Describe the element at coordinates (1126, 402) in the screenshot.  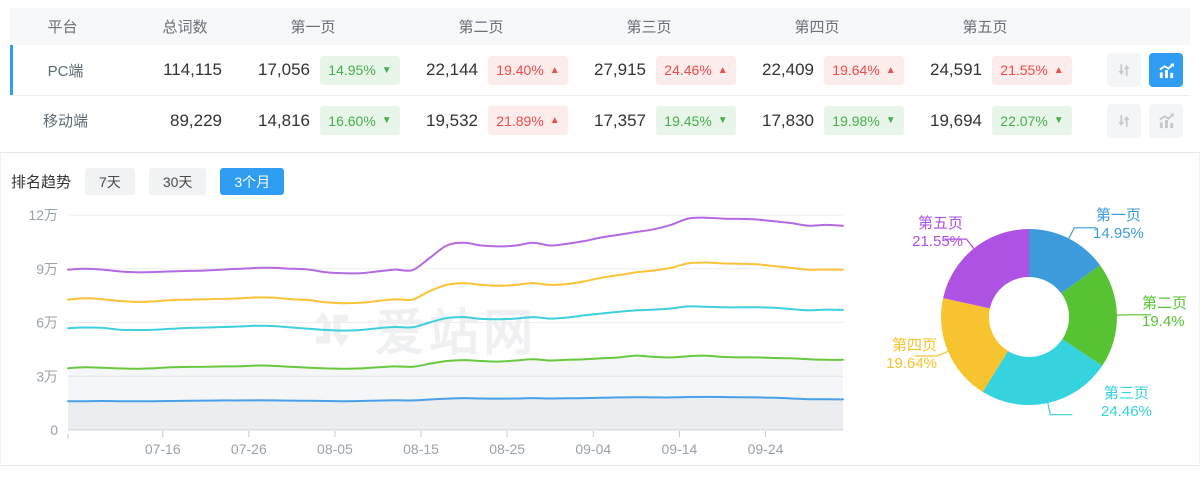
I see `donut-label-page3: 第三页 24.46%` at that location.